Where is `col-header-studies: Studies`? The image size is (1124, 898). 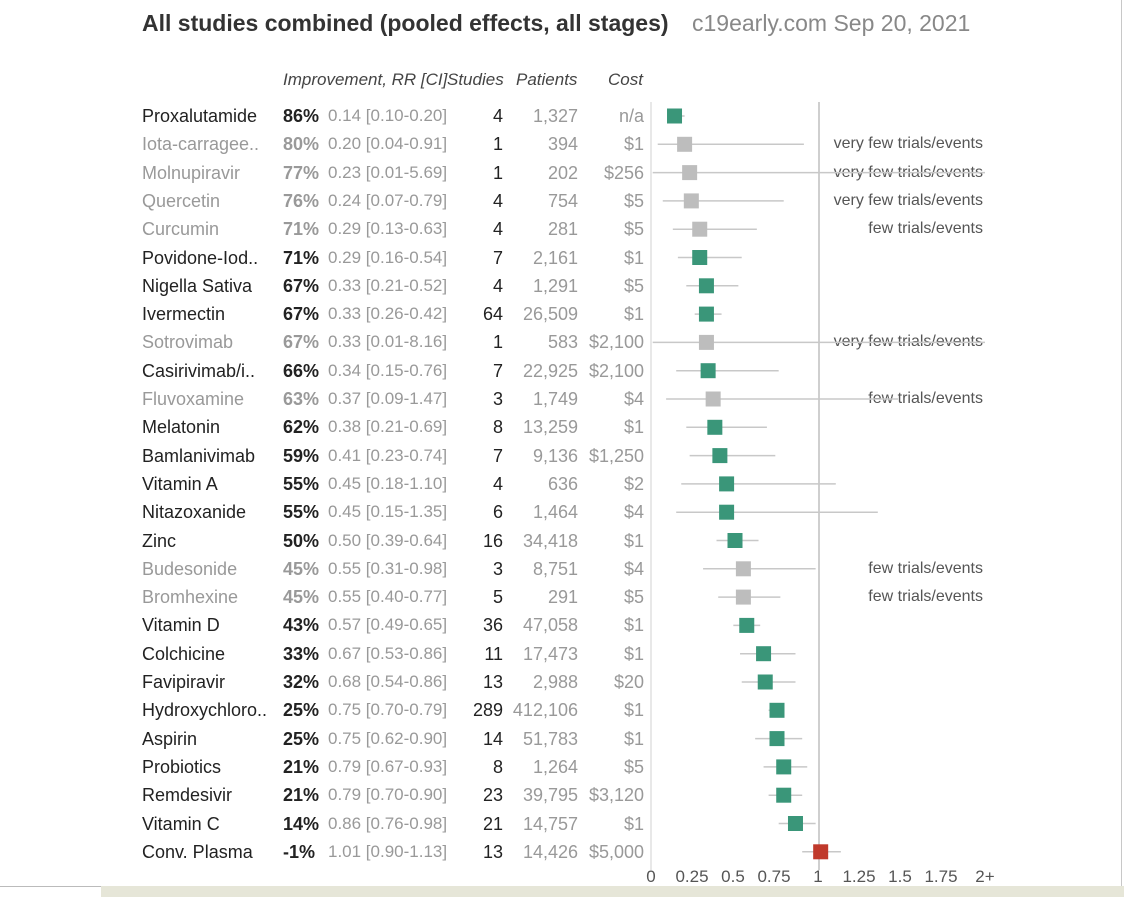
col-header-studies: Studies is located at coordinates (475, 79).